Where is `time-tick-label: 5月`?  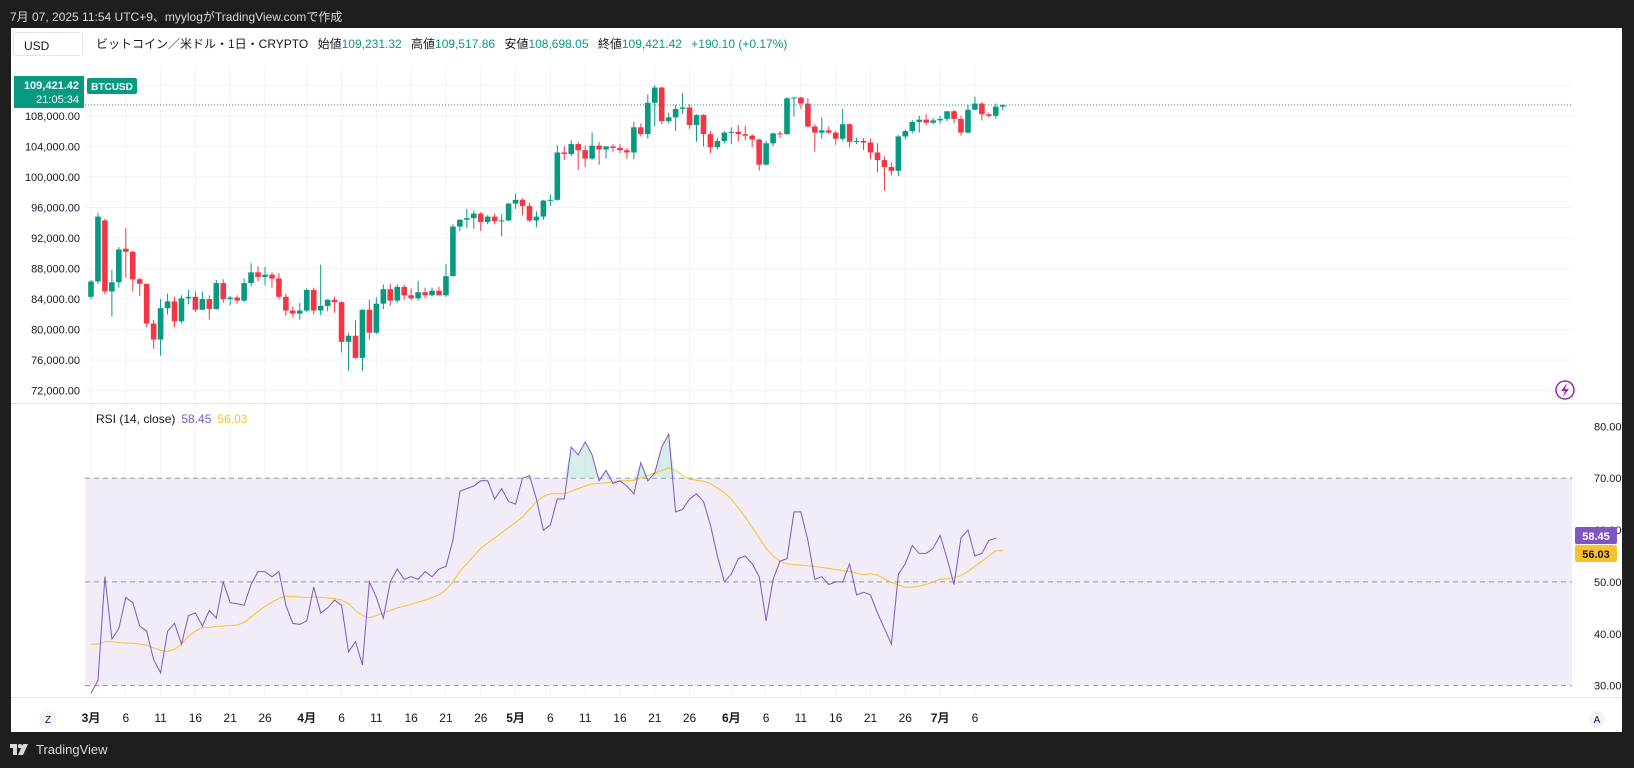 time-tick-label: 5月 is located at coordinates (515, 718).